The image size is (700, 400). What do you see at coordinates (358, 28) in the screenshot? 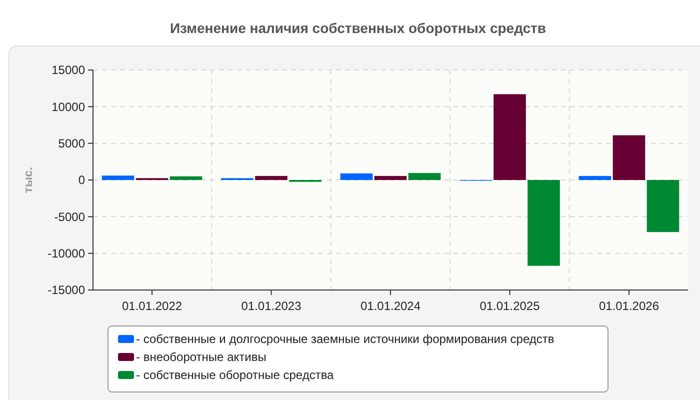
I see `chart-title: Изменение наличия собственных оборотных средств` at bounding box center [358, 28].